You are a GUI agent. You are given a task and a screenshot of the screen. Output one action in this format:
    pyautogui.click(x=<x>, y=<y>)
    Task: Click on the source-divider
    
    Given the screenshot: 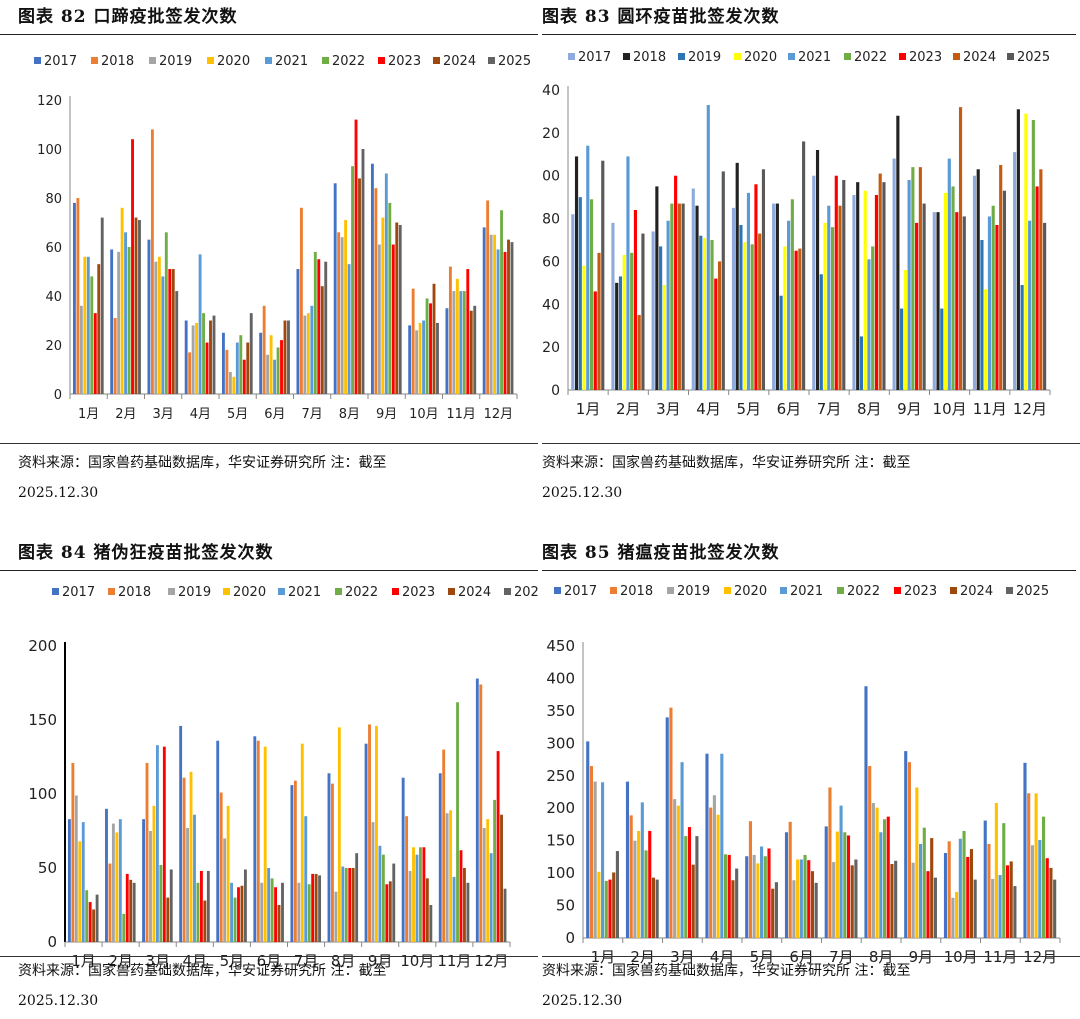 What is the action you would take?
    pyautogui.click(x=269, y=443)
    